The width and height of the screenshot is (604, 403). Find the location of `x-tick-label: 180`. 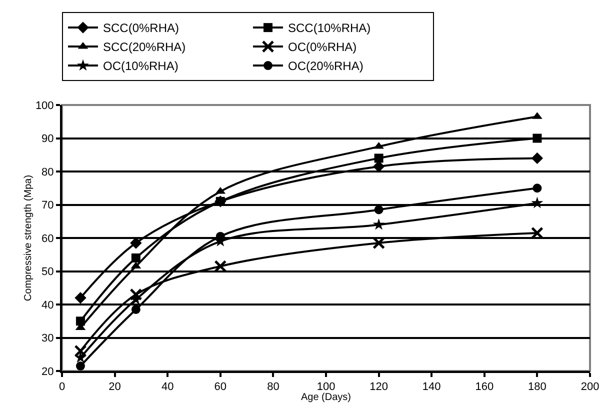

x-tick-label: 180 is located at coordinates (537, 387).